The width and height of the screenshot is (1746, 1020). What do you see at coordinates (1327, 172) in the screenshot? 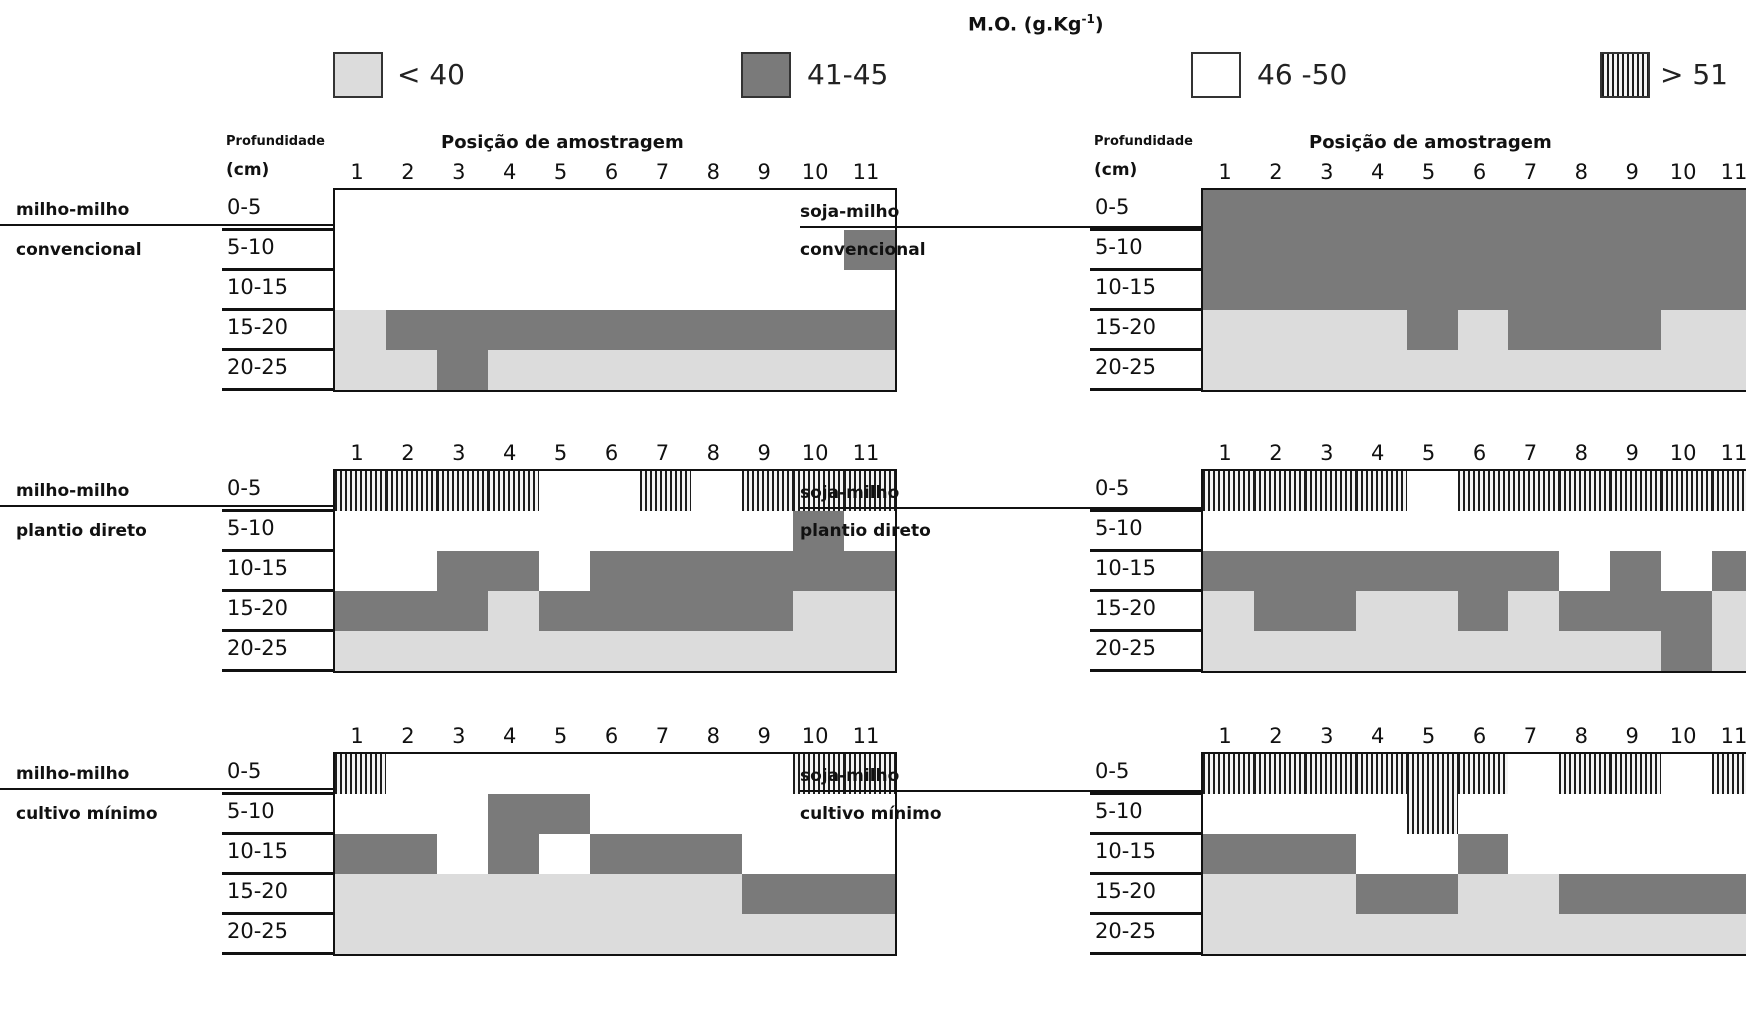
I see `x-tick-label: 3` at bounding box center [1327, 172].